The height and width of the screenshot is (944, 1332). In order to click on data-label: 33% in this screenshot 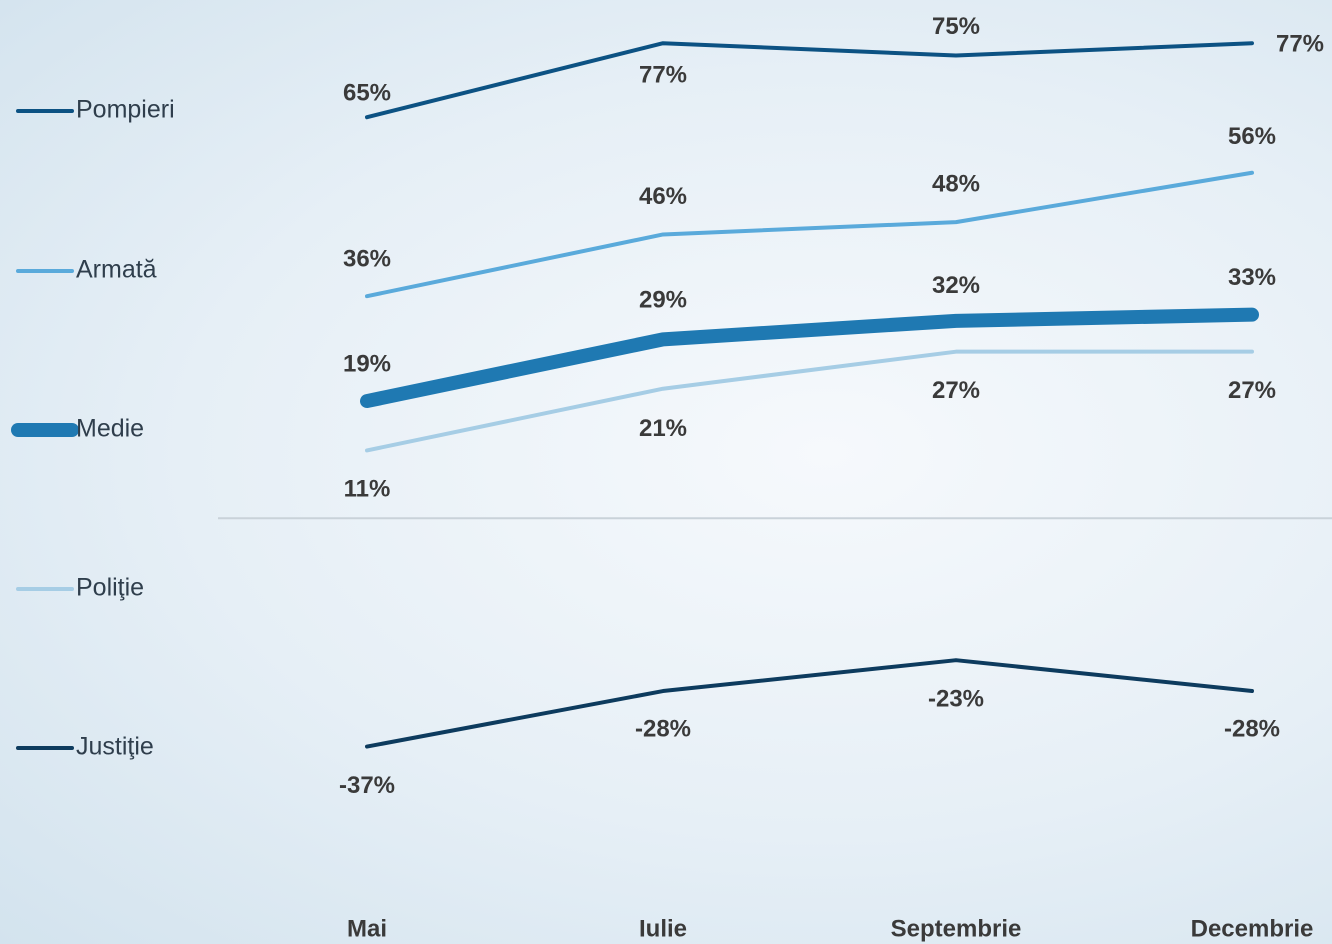, I will do `click(1252, 277)`.